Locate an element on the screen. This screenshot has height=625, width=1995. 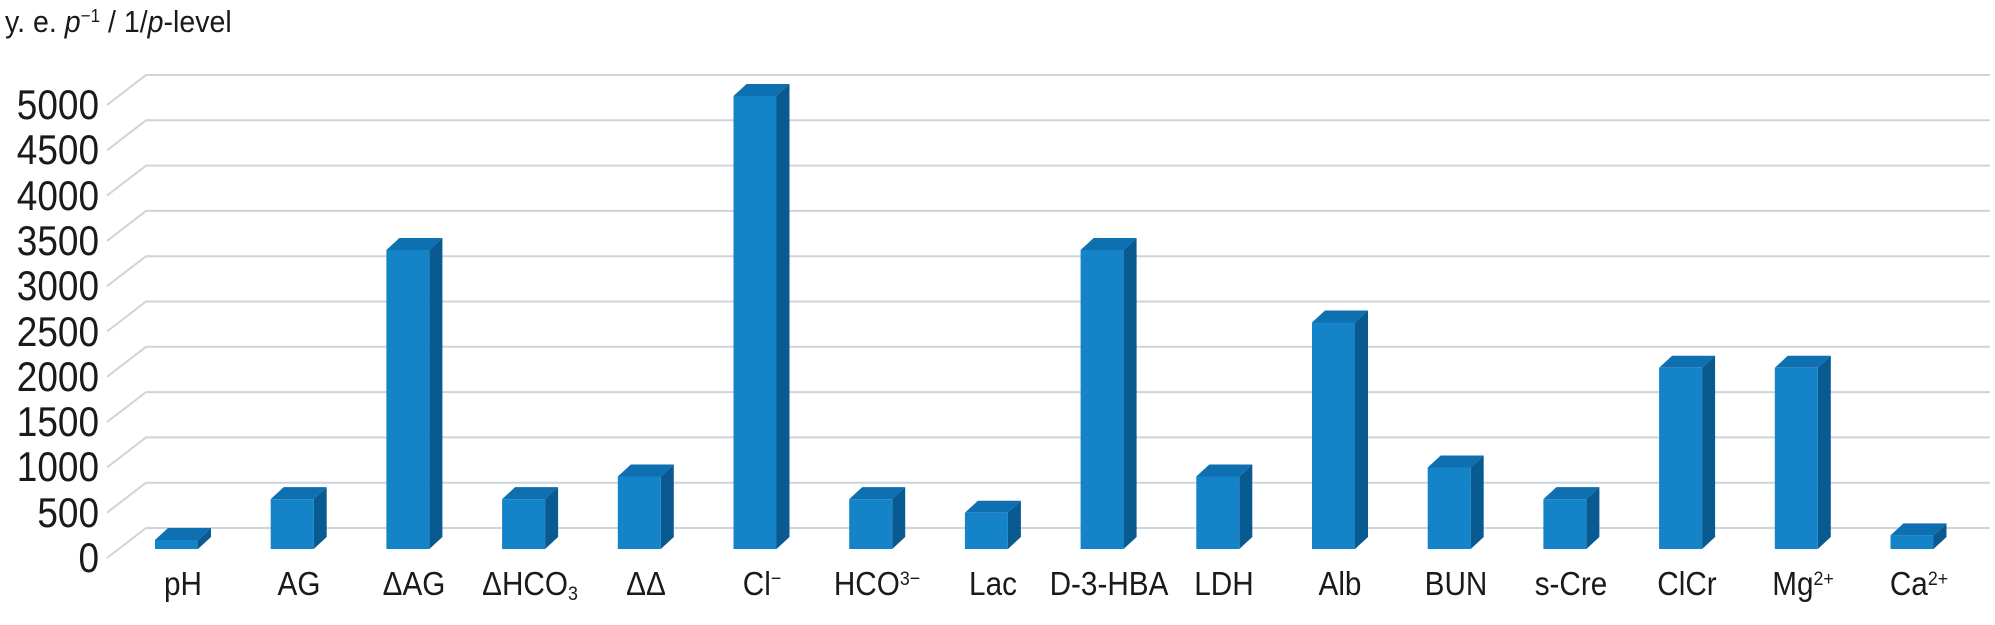
label-segment: s-Cre is located at coordinates (1571, 583).